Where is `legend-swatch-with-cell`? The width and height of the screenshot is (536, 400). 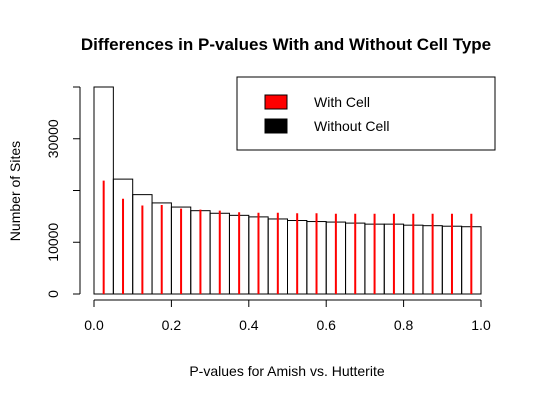 legend-swatch-with-cell is located at coordinates (276, 102).